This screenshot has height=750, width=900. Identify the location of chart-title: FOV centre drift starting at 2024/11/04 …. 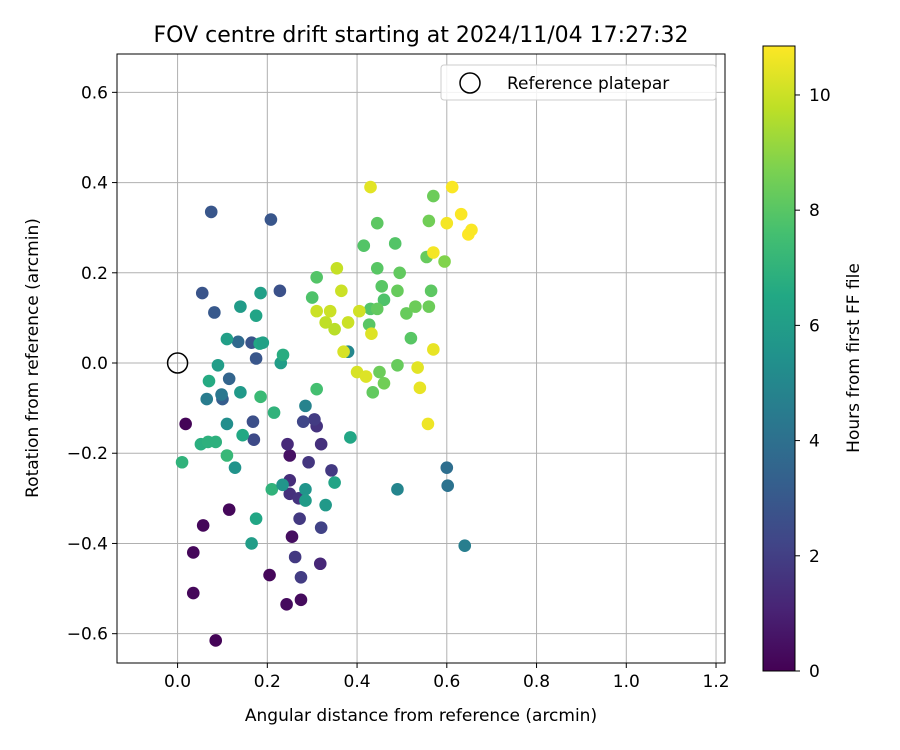
(421, 35).